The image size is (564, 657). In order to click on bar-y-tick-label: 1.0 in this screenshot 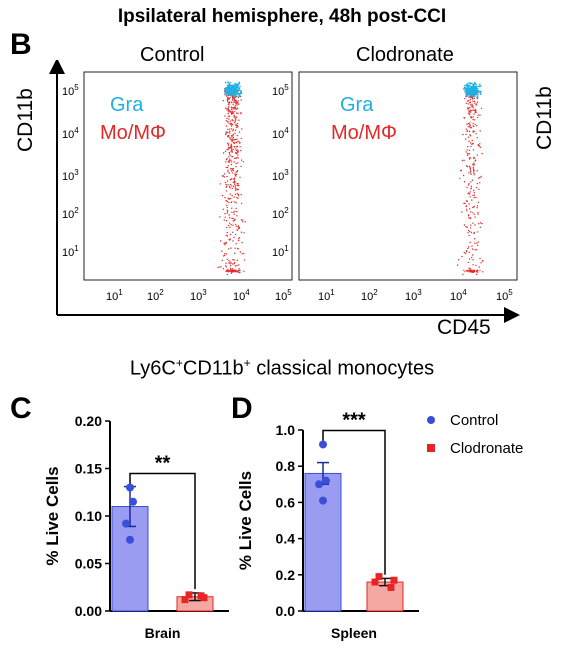, I will do `click(286, 430)`.